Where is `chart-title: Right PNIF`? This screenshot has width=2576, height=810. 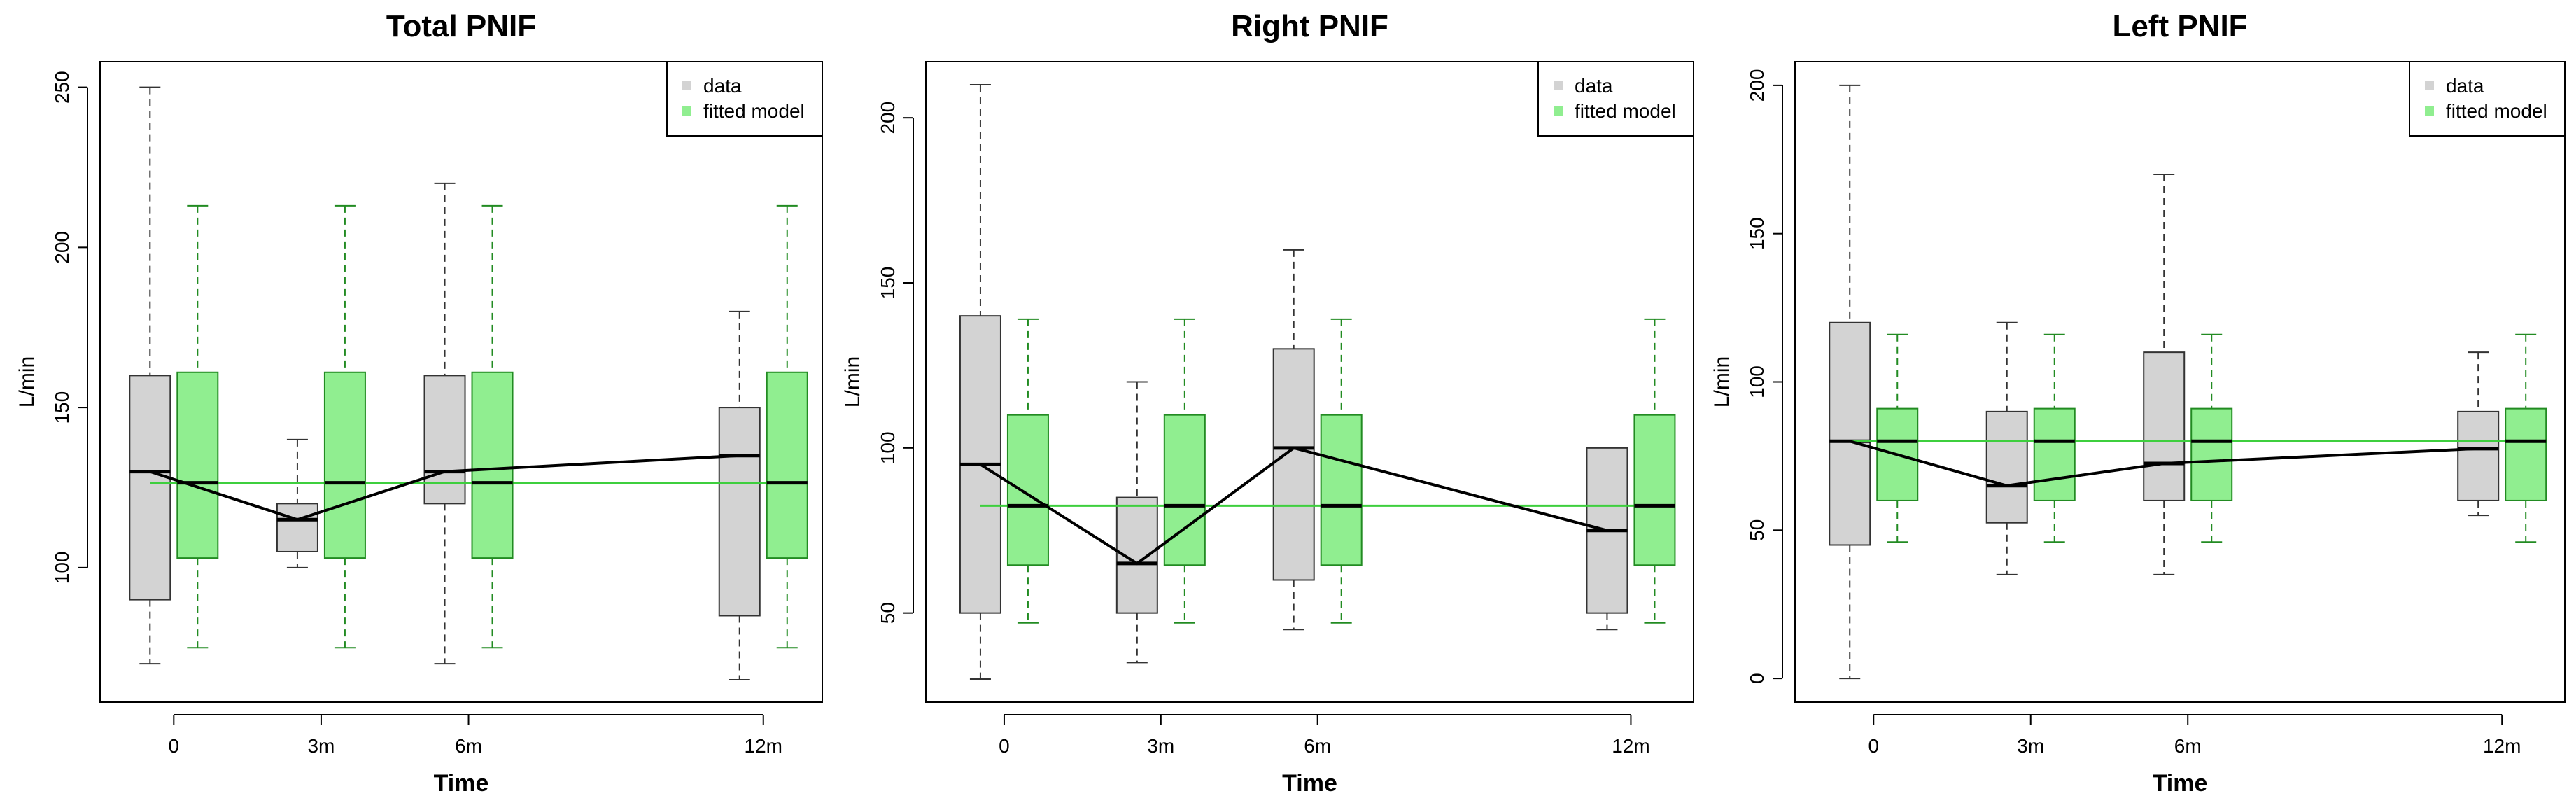 chart-title: Right PNIF is located at coordinates (1309, 26).